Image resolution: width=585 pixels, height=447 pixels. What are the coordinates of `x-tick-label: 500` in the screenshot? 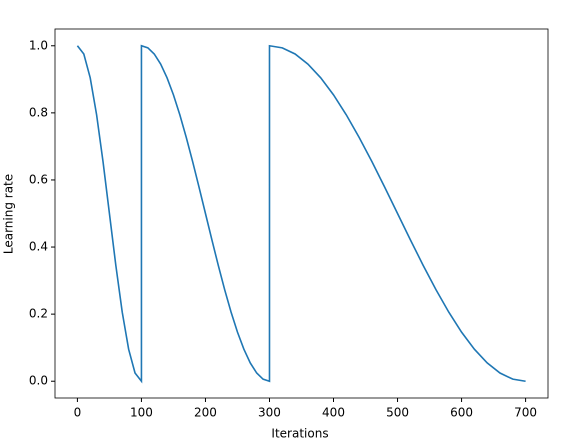 It's located at (397, 413).